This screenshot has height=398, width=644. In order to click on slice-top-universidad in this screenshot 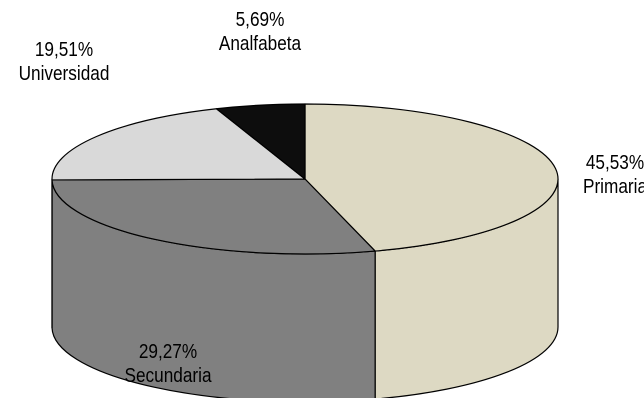, I will do `click(178, 144)`.